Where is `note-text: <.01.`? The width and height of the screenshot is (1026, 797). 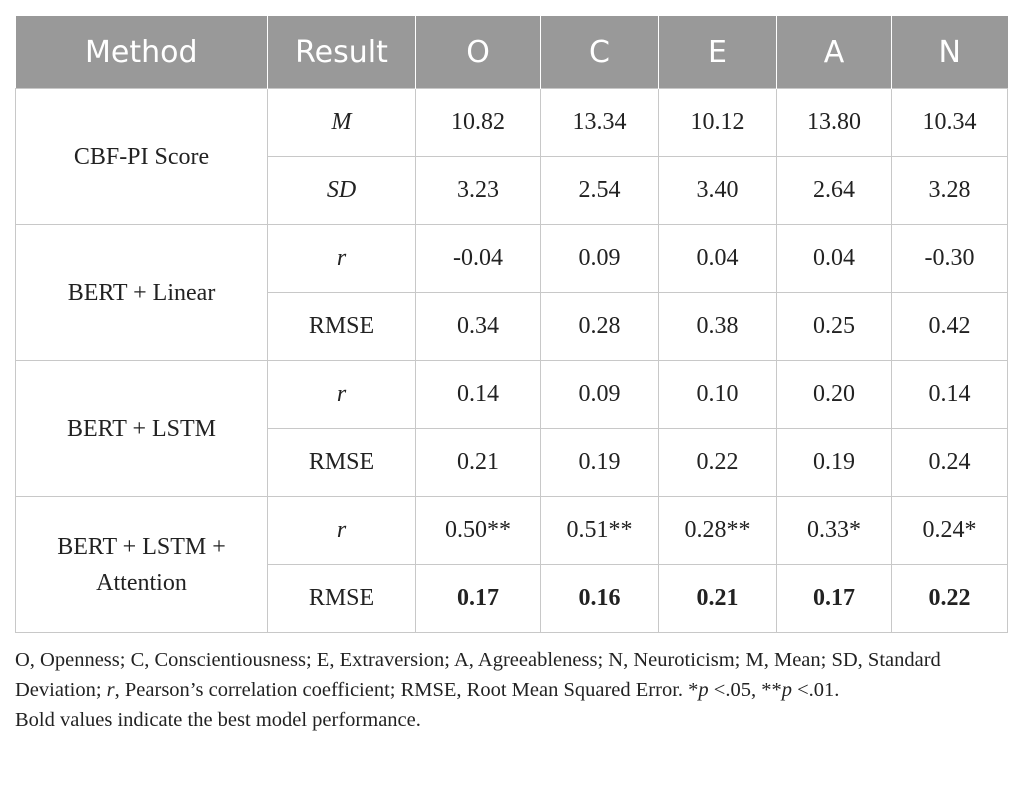 note-text: <.01. is located at coordinates (815, 690).